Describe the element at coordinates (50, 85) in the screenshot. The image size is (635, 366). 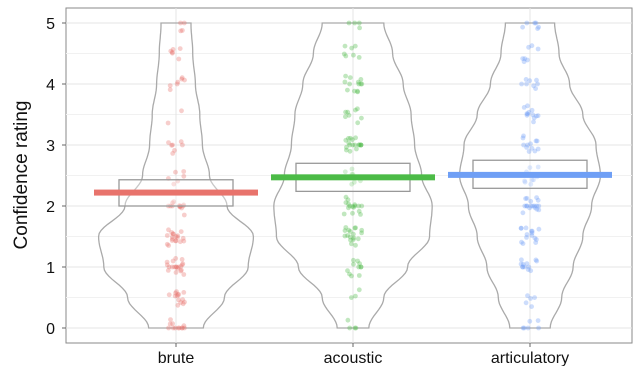
I see `y-tick-label: 4` at that location.